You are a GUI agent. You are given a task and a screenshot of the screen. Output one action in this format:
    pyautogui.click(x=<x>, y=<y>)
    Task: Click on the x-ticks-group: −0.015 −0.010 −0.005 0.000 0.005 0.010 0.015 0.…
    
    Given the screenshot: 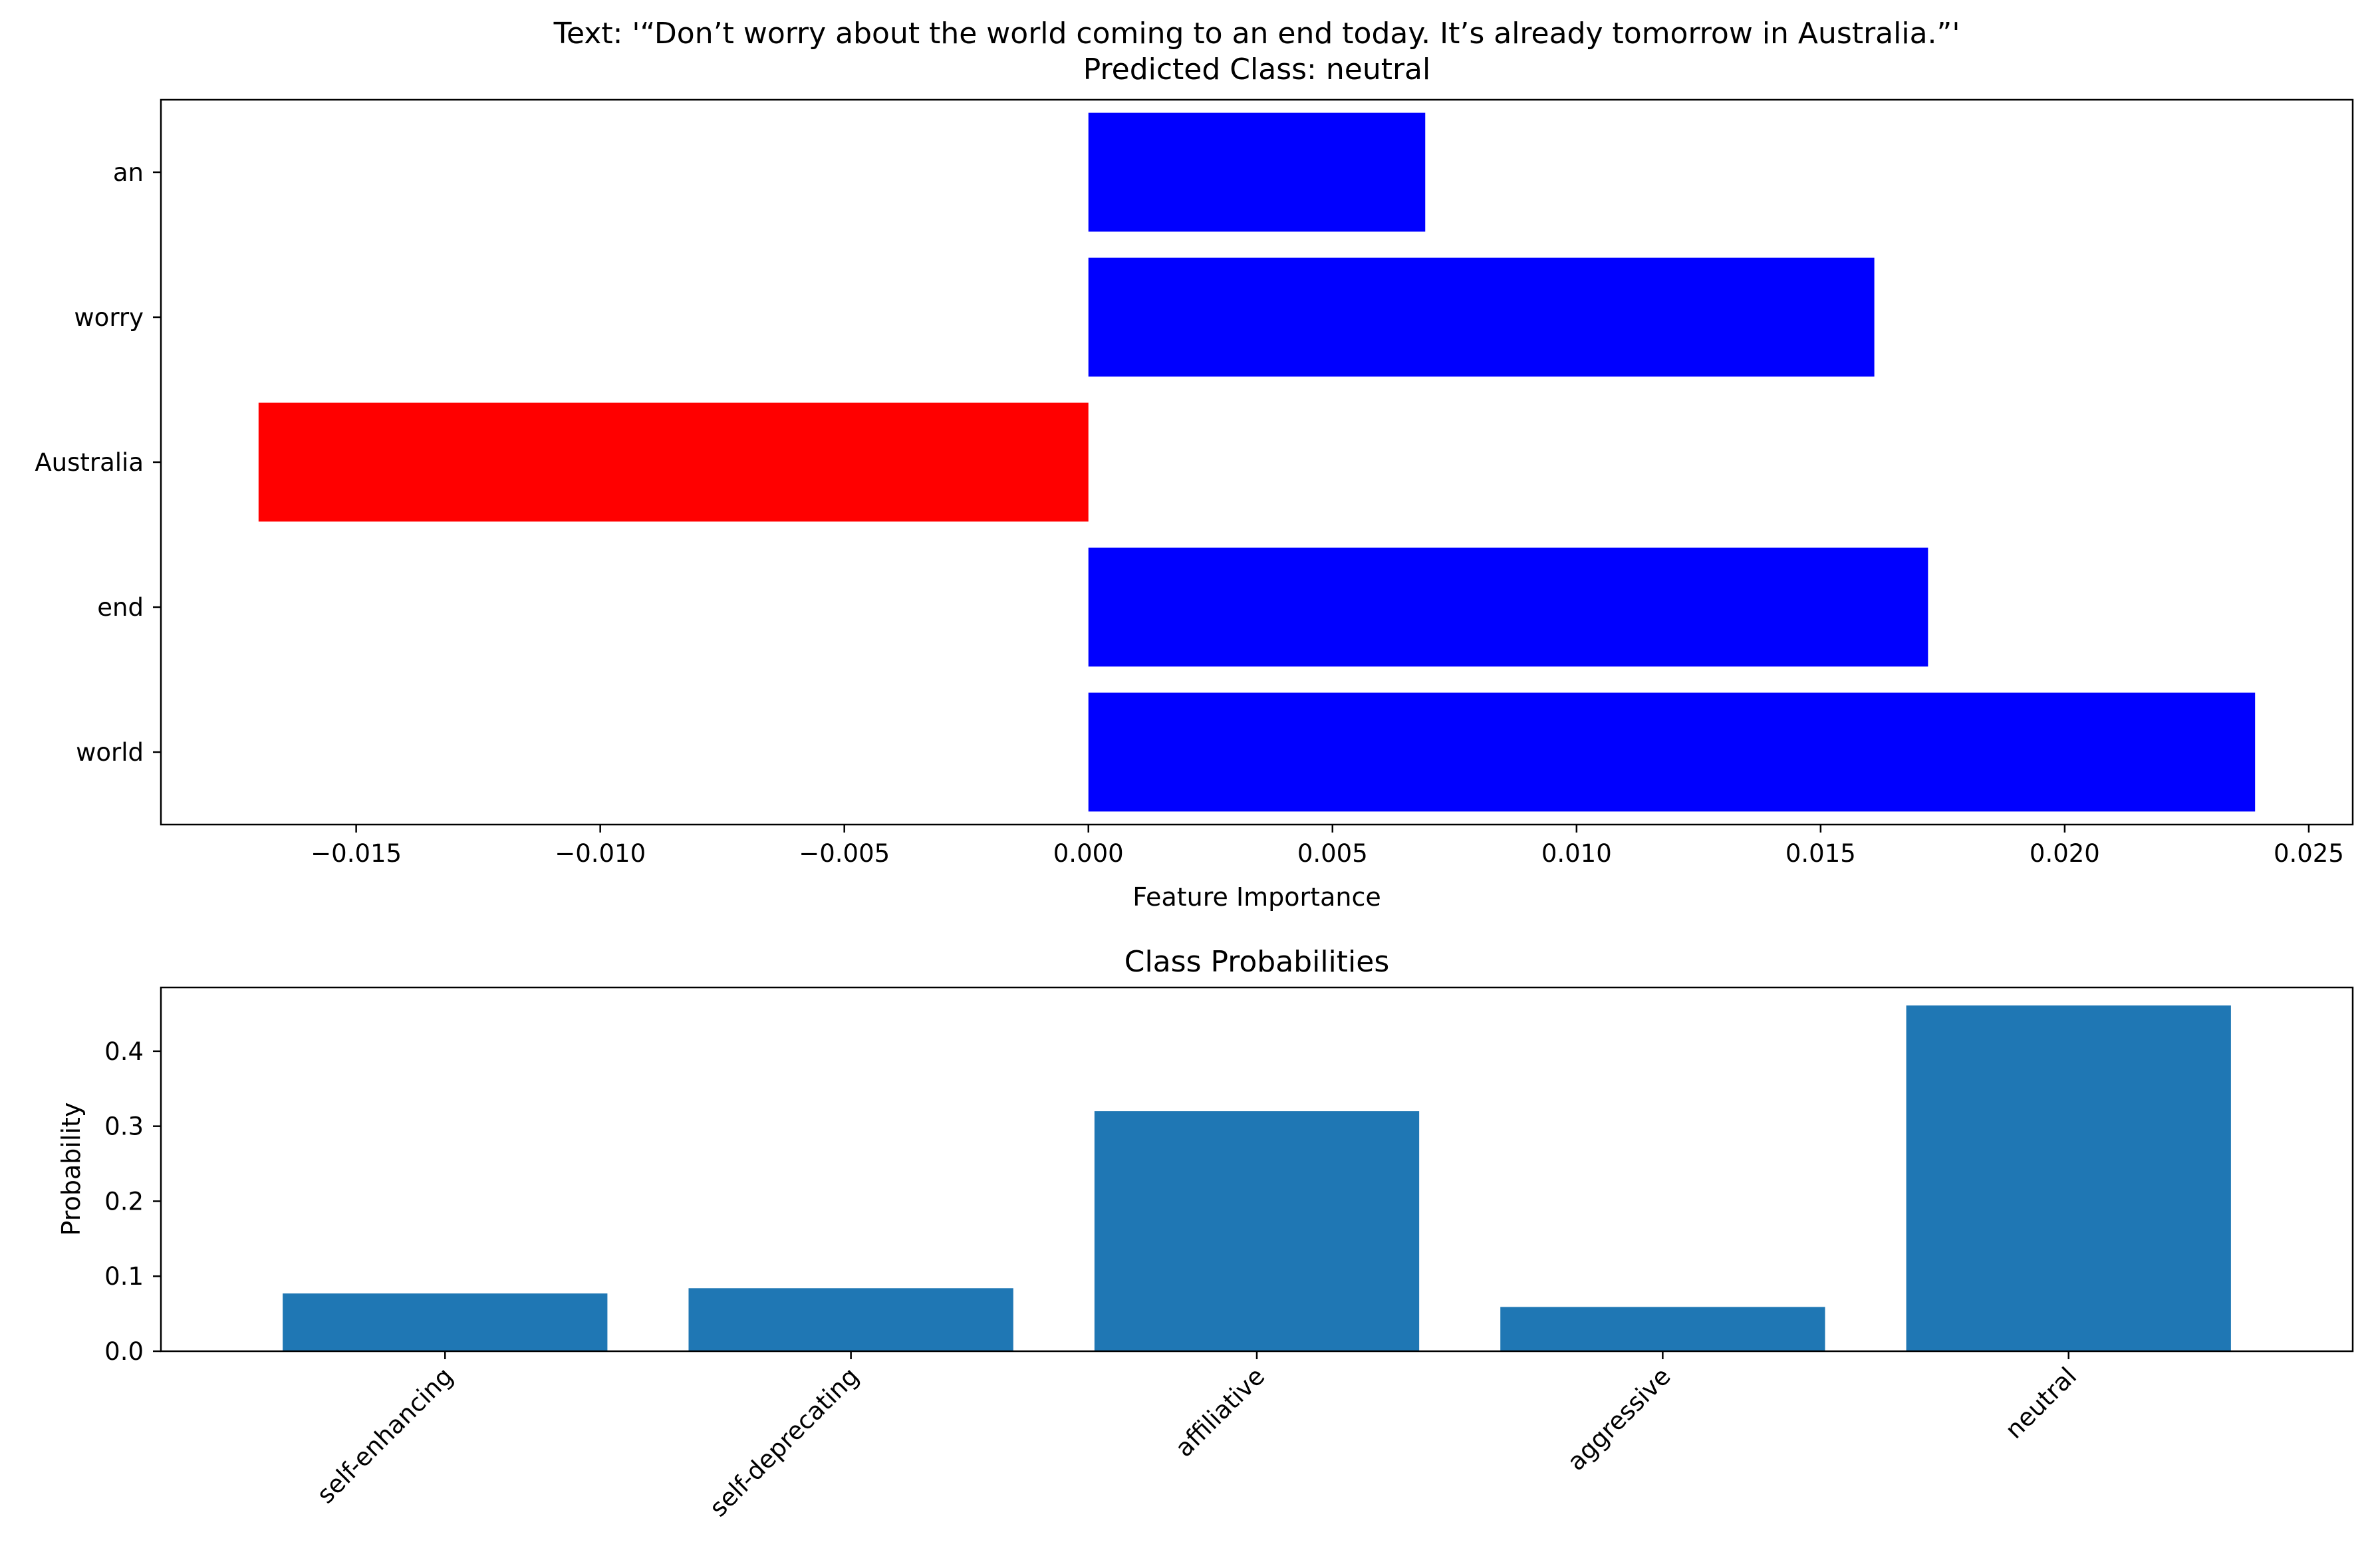 What is the action you would take?
    pyautogui.click(x=1327, y=846)
    